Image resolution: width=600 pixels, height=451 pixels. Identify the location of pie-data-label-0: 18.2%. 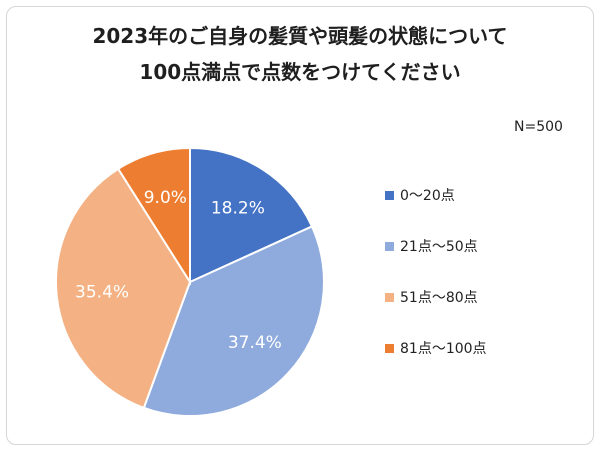
(238, 209).